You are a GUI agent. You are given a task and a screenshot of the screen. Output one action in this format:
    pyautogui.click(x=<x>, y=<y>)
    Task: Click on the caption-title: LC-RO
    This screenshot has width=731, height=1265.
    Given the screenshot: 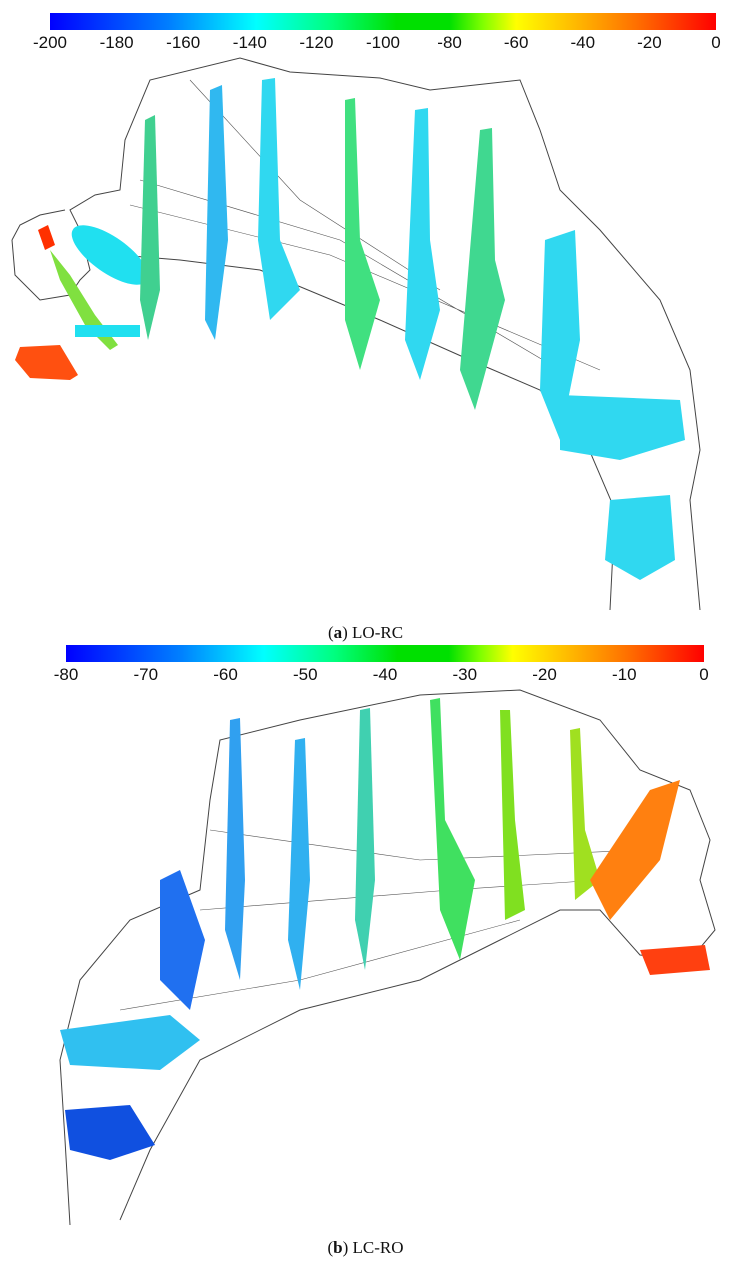 What is the action you would take?
    pyautogui.click(x=378, y=1247)
    